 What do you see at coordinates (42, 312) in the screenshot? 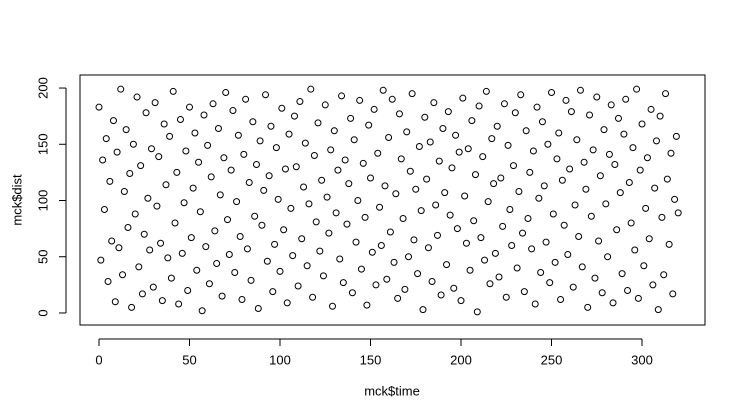
I see `y-tick-label: 0` at bounding box center [42, 312].